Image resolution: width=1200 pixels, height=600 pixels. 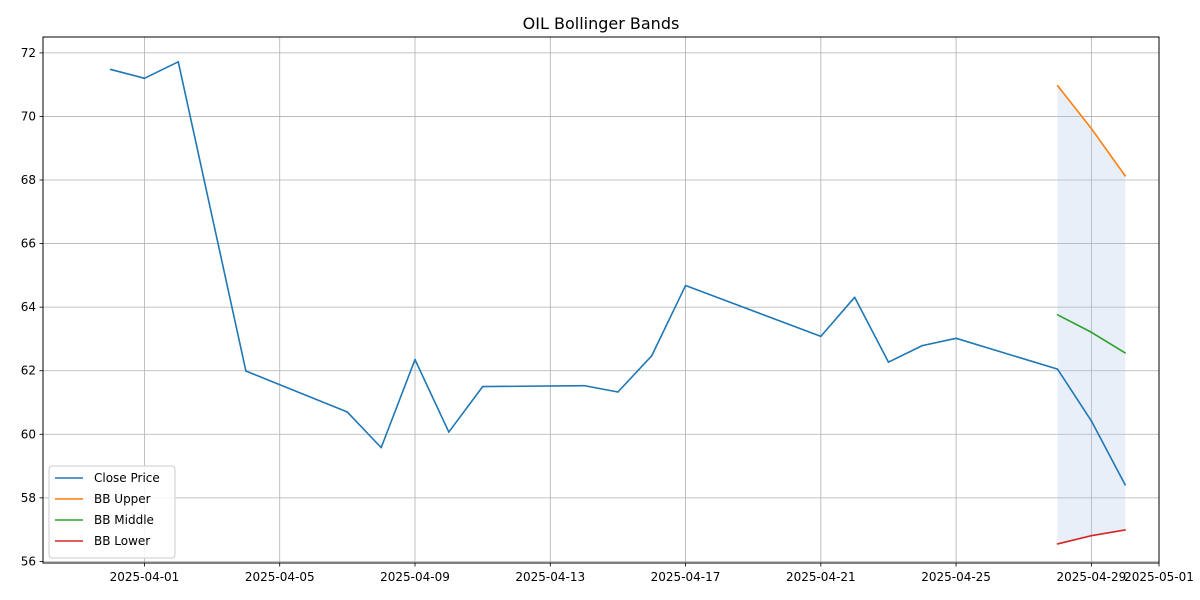 What do you see at coordinates (28, 498) in the screenshot?
I see `y-tick-label: 58` at bounding box center [28, 498].